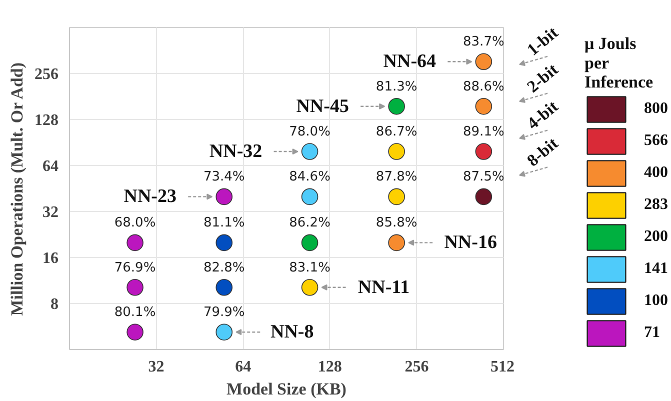 The height and width of the screenshot is (401, 671). What do you see at coordinates (656, 269) in the screenshot?
I see `legend-label: 141` at bounding box center [656, 269].